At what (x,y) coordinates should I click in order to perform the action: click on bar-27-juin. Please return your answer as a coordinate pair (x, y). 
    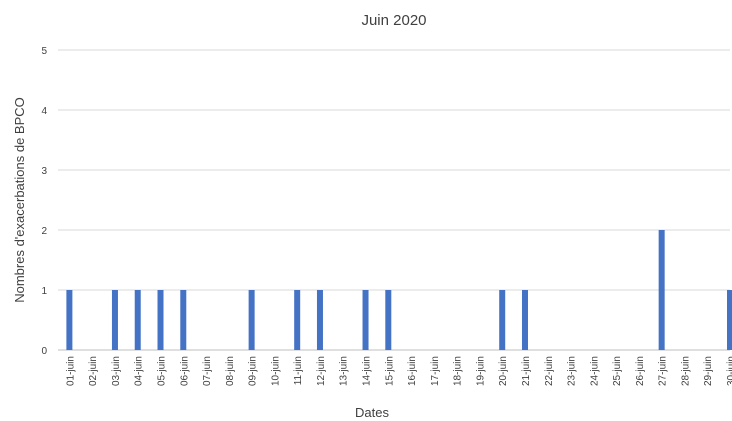
    Looking at the image, I should click on (661, 290).